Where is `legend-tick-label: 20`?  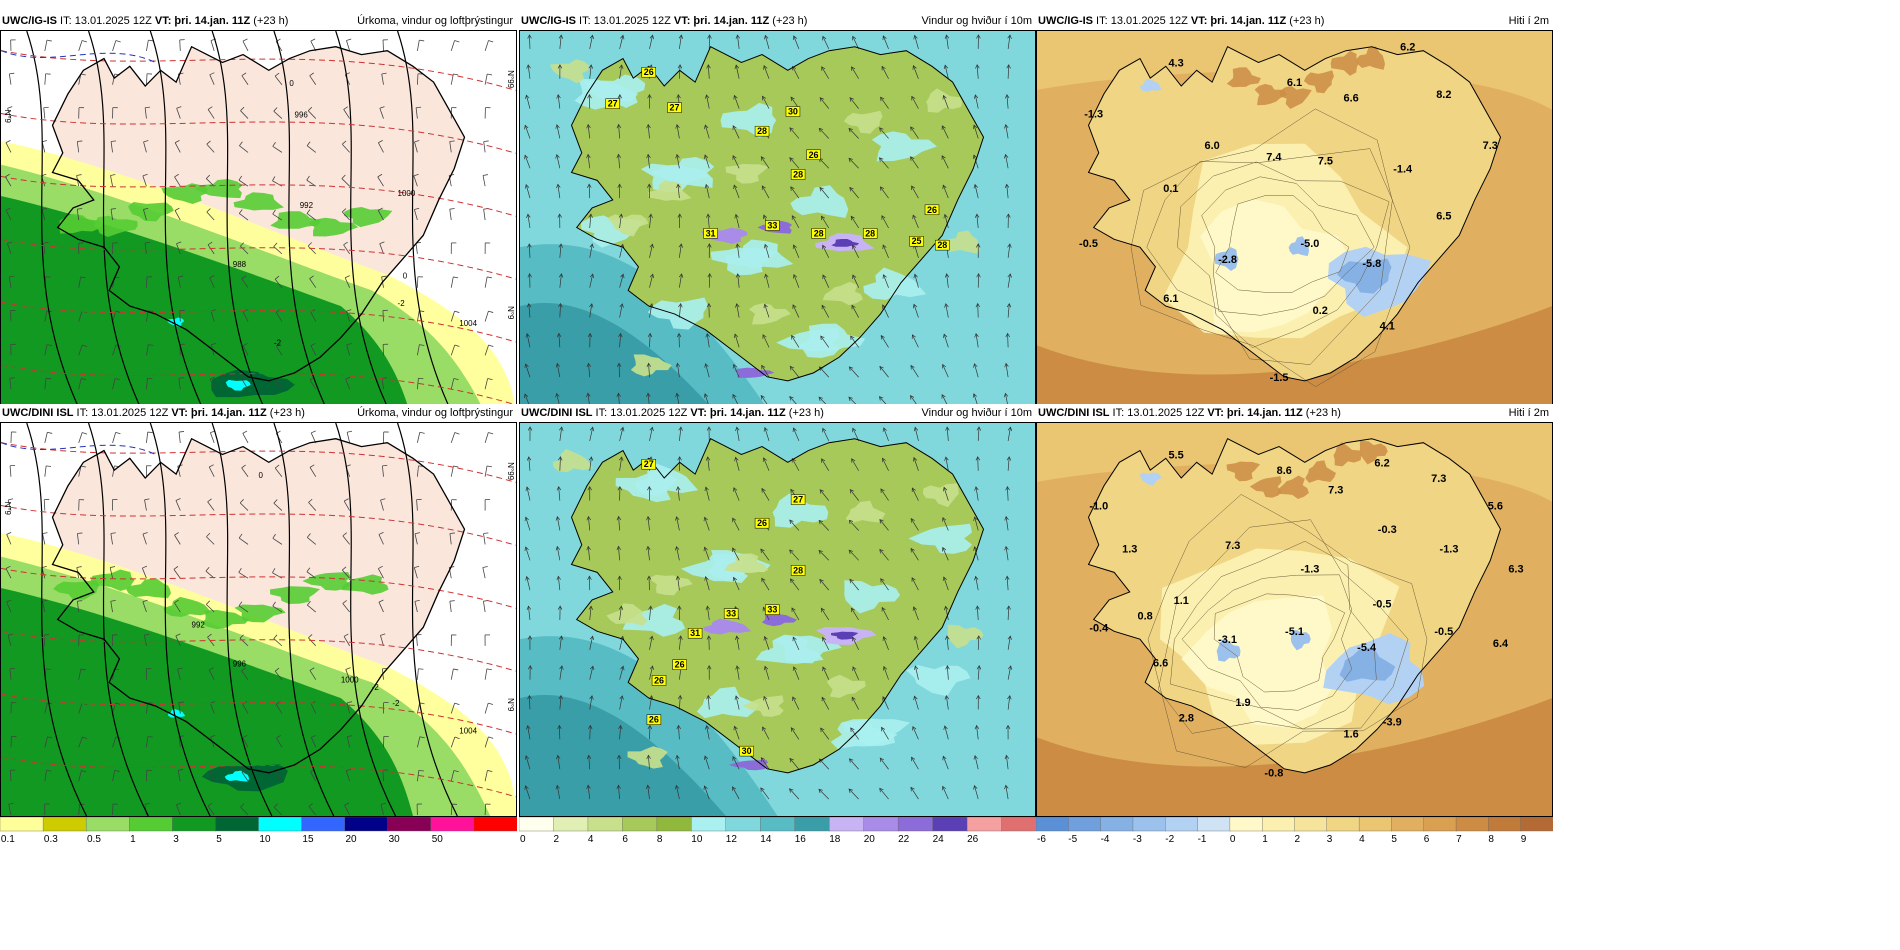 legend-tick-label: 20 is located at coordinates (352, 839).